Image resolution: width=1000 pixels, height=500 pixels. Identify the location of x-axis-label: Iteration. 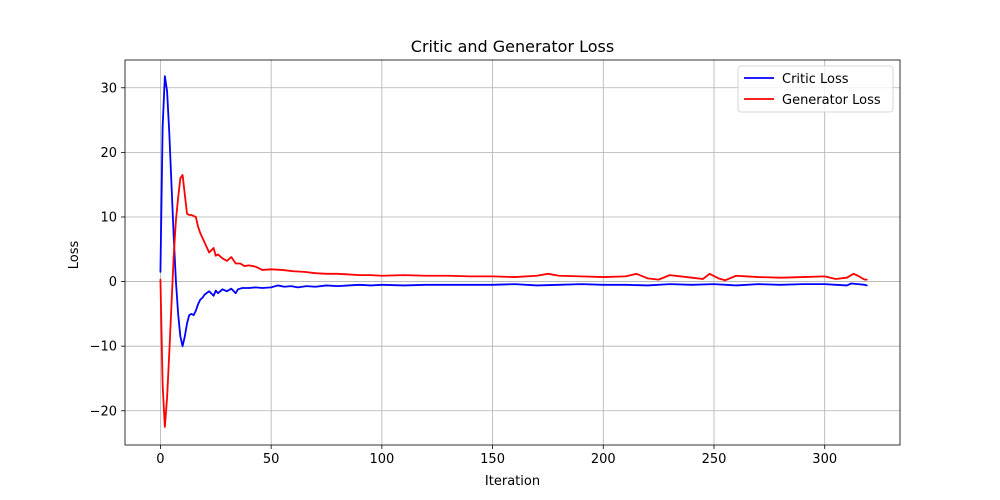
(512, 481).